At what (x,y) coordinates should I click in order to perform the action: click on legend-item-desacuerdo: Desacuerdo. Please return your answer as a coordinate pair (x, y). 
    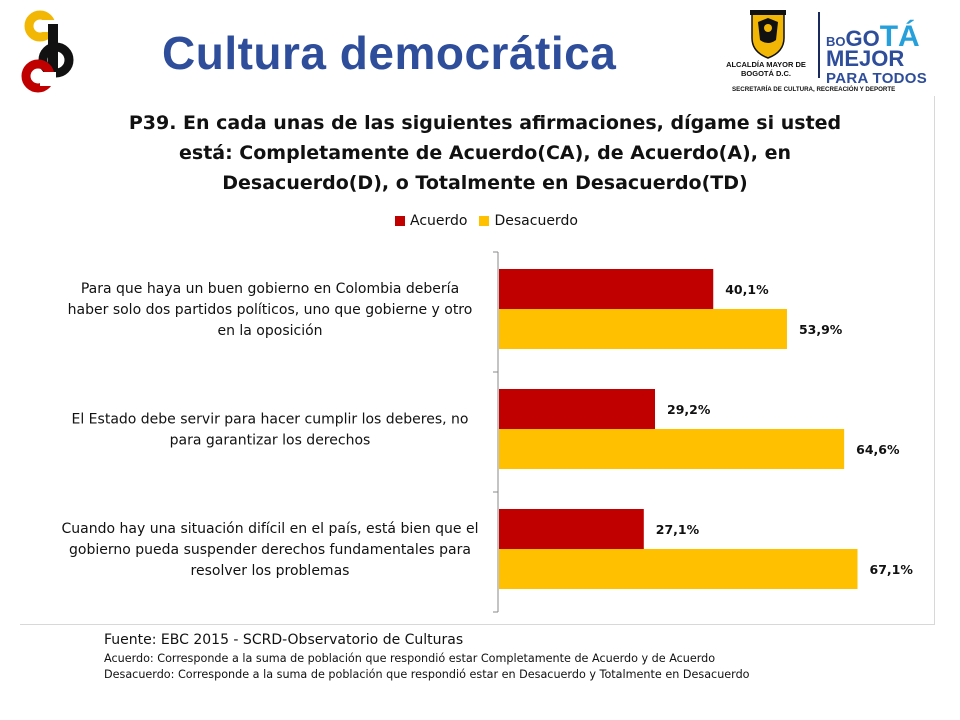
    Looking at the image, I should click on (528, 221).